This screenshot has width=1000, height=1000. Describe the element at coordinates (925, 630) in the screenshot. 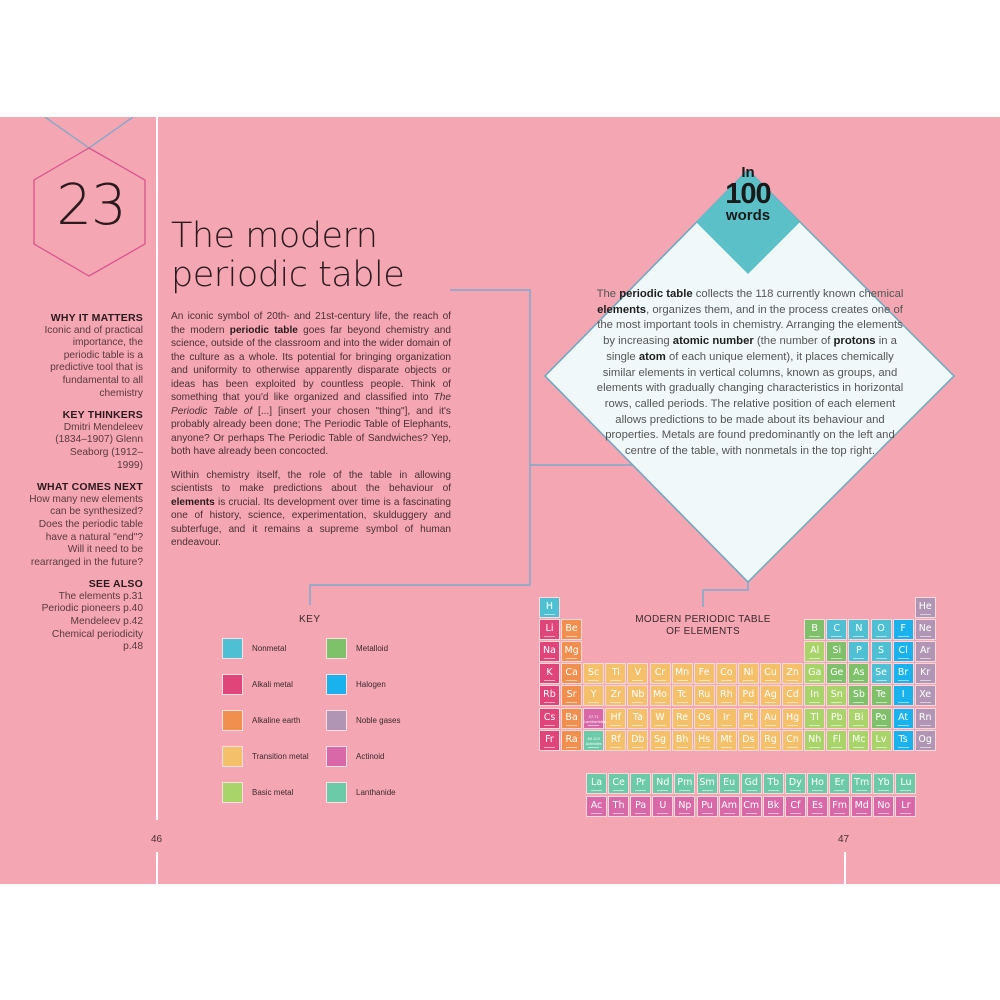

I see `element-cell: Ne` at that location.